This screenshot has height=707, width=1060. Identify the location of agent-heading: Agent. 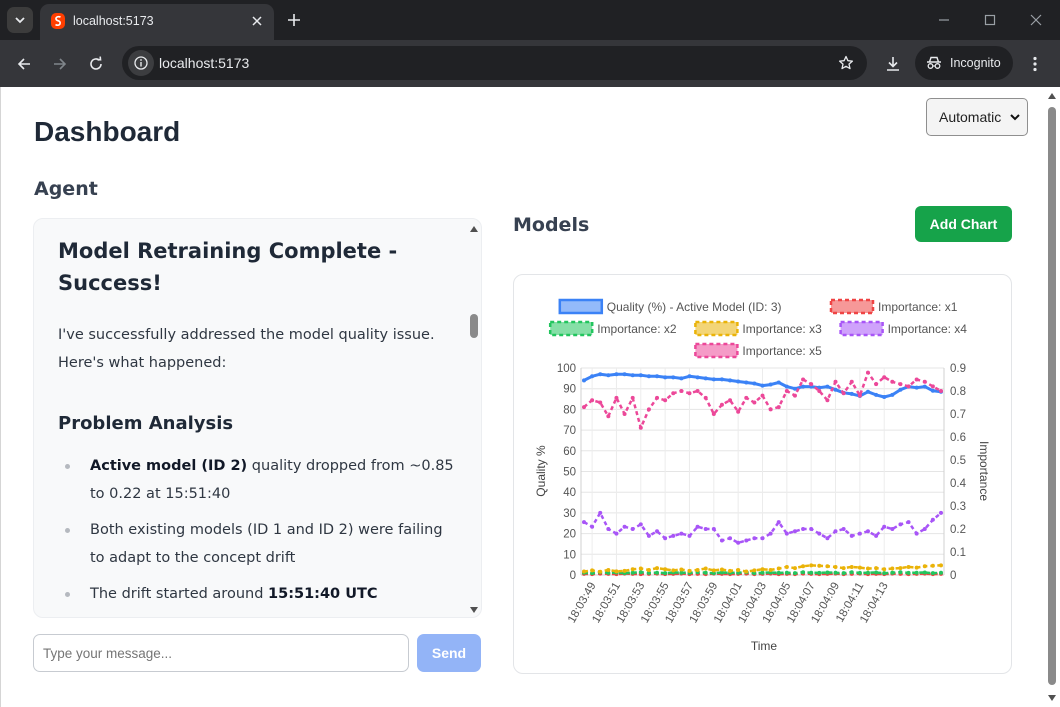
(66, 189).